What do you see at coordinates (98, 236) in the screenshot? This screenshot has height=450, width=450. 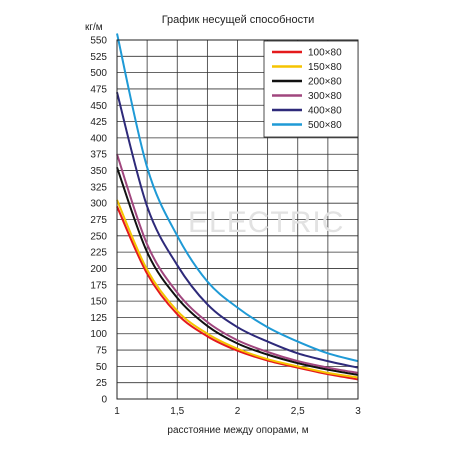 I see `y-tick-label: 250` at bounding box center [98, 236].